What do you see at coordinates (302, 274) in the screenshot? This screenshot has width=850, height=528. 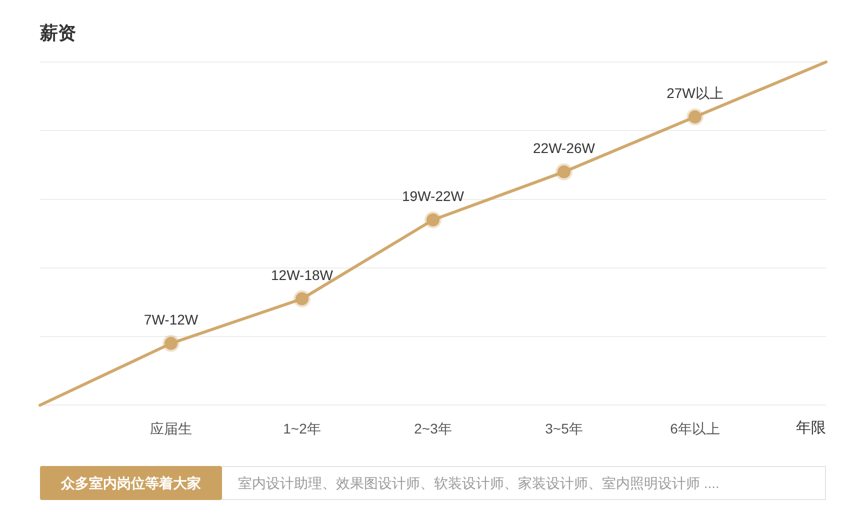 I see `annotation: 12W-18W` at bounding box center [302, 274].